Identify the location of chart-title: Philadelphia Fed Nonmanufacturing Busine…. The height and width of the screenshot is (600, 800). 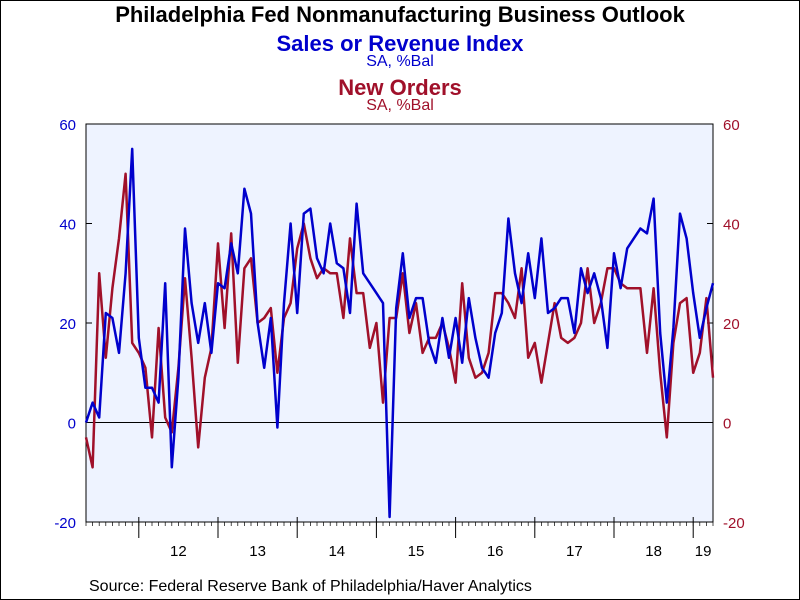
(400, 14).